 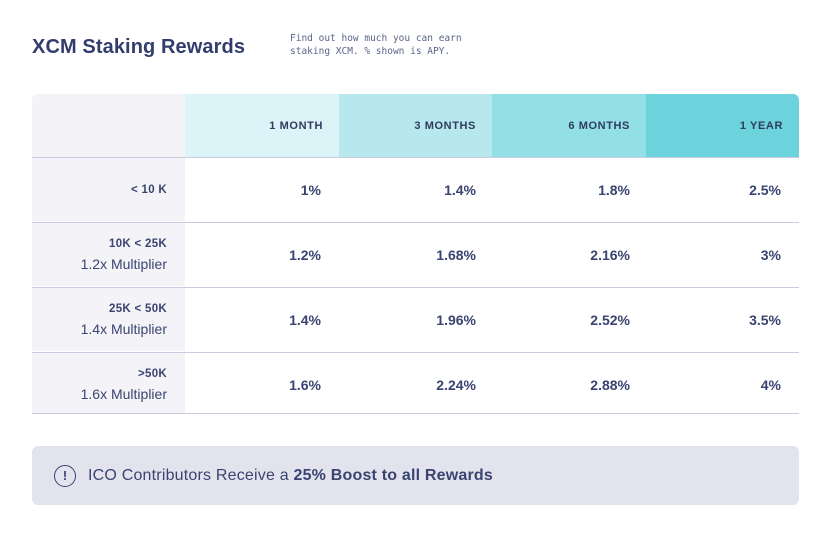 I want to click on apy-value: 2.24%, so click(x=456, y=384).